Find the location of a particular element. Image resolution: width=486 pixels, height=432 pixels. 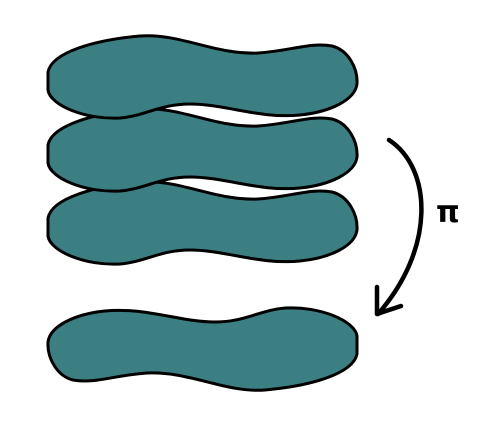

rotation-label: π is located at coordinates (448, 212).